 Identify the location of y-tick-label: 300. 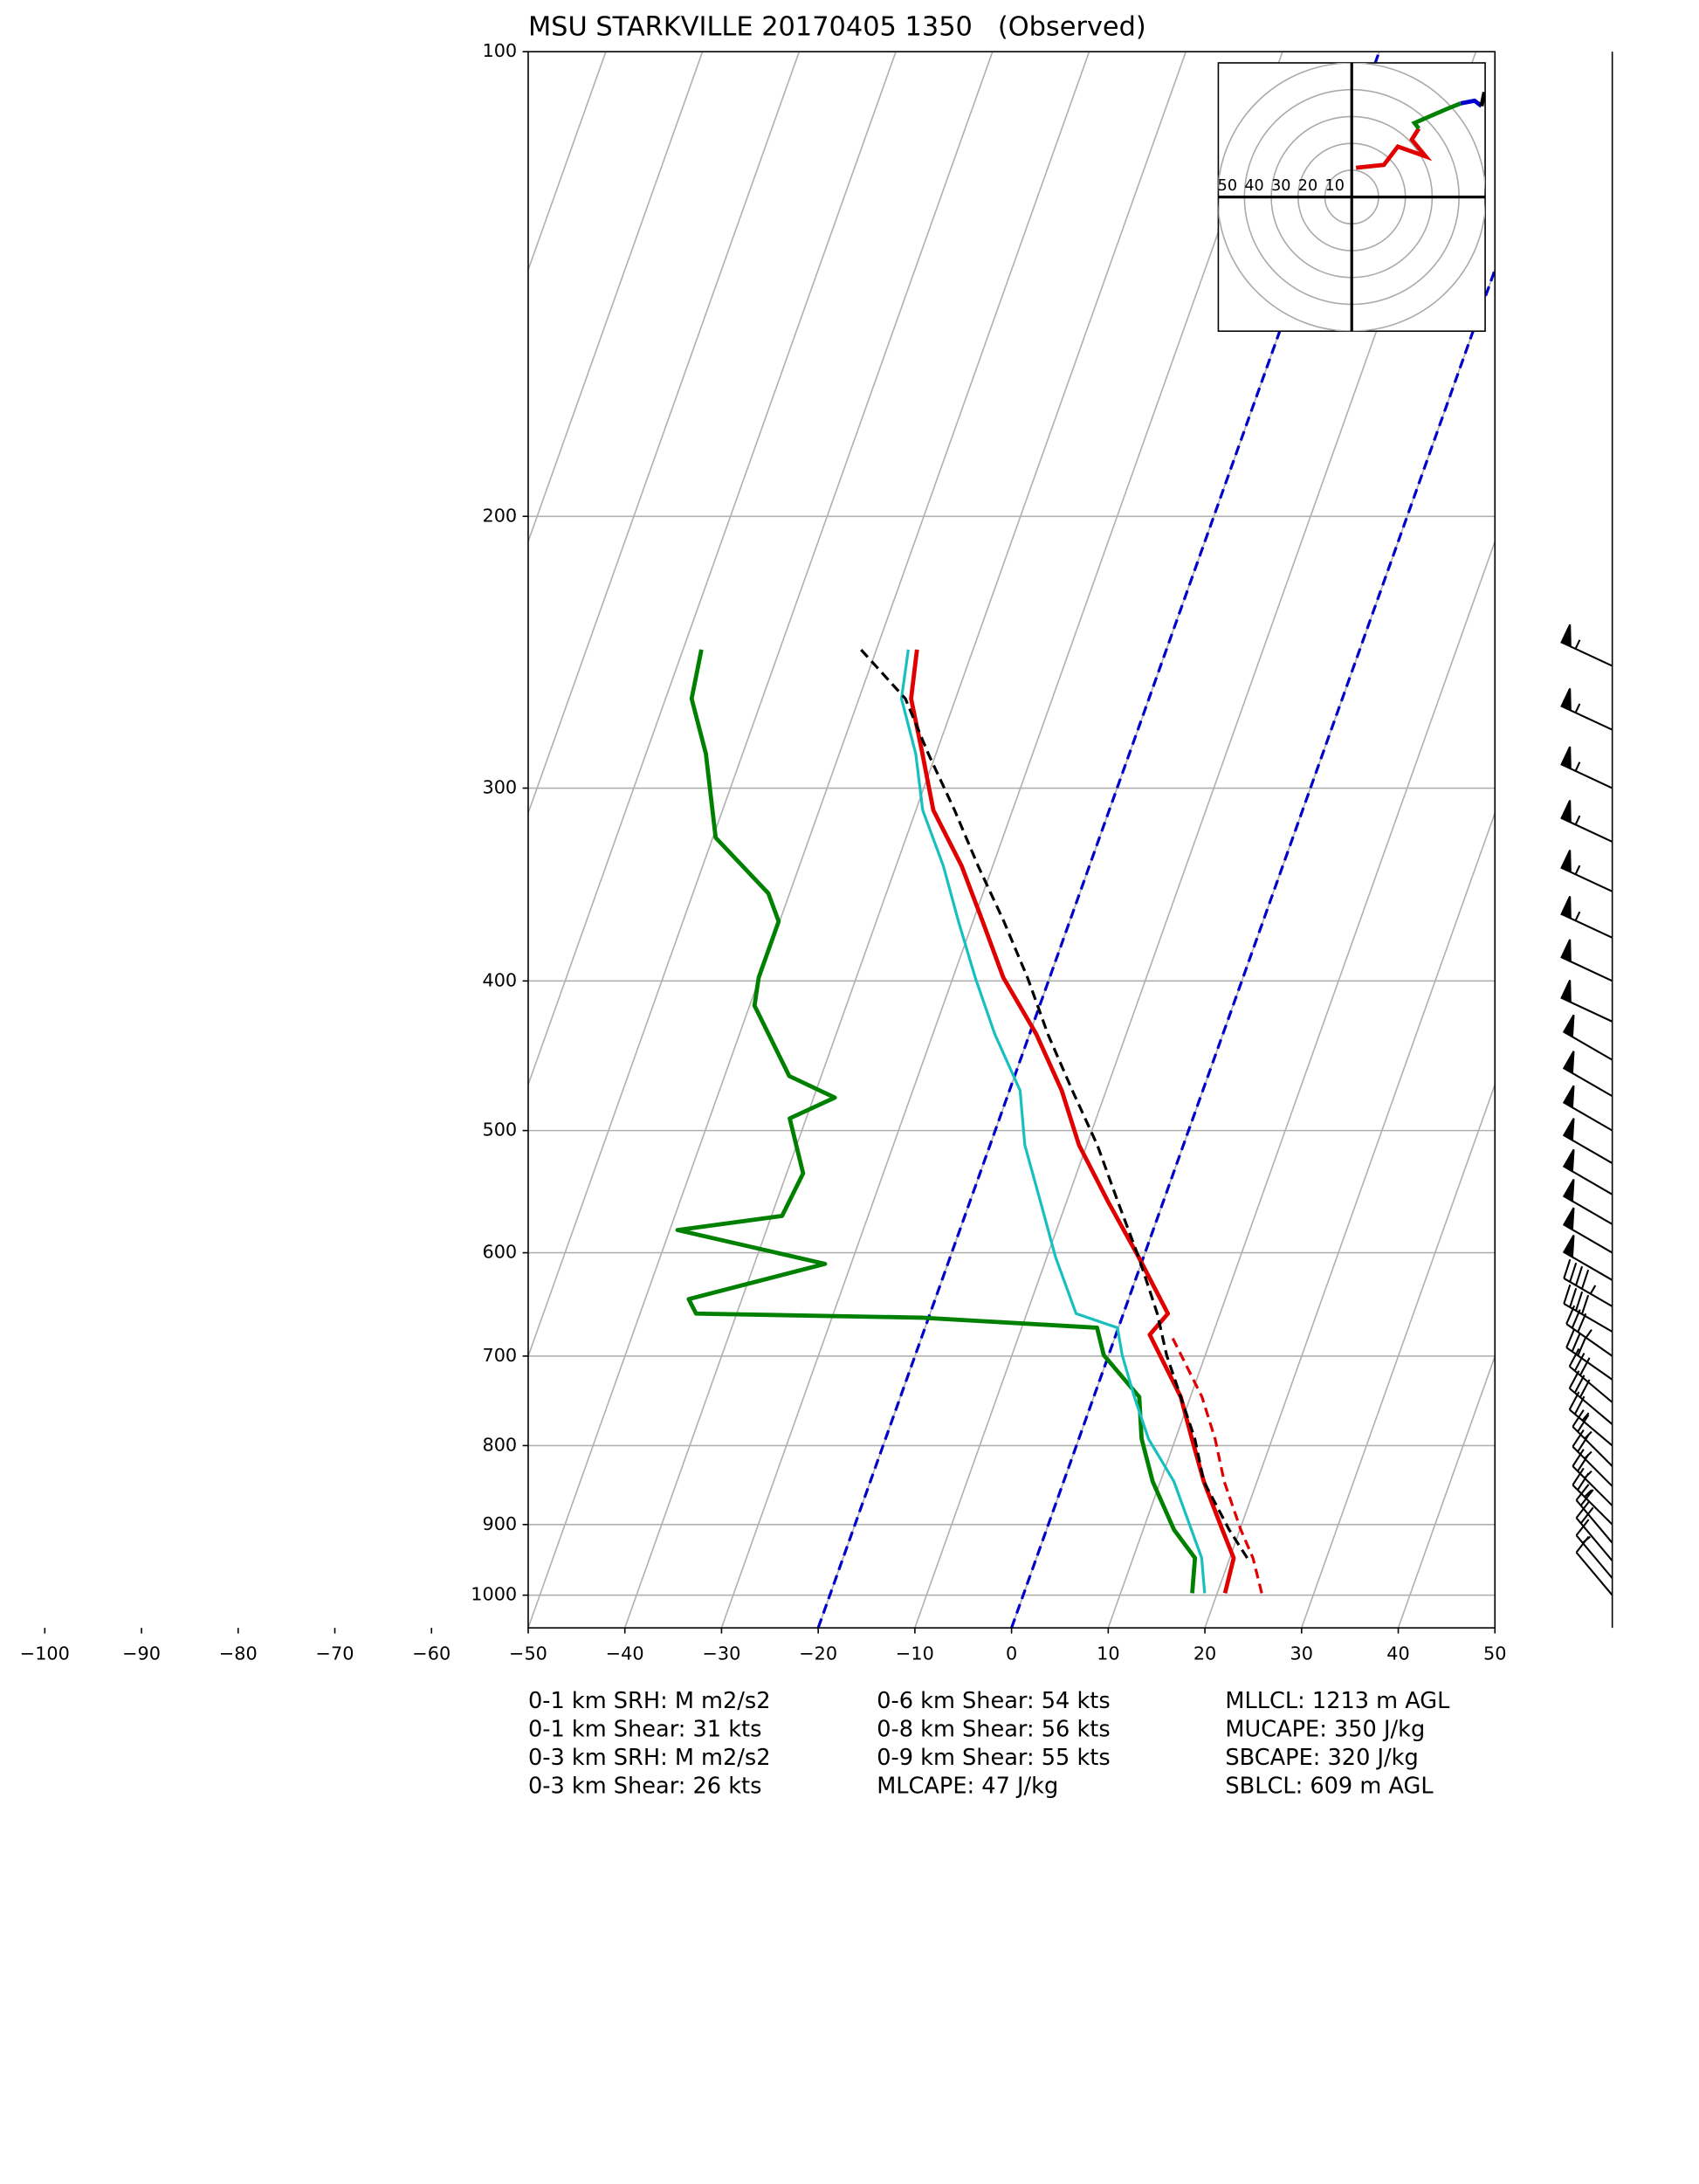
(499, 787).